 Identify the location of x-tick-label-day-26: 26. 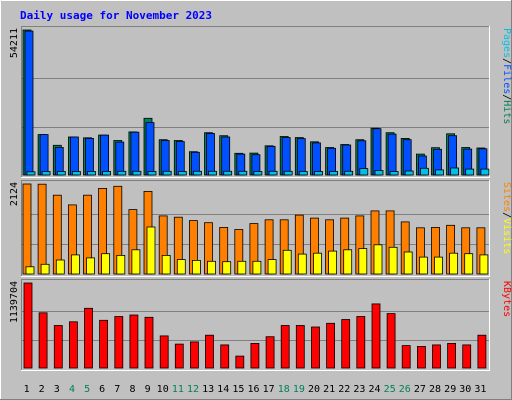
(405, 389).